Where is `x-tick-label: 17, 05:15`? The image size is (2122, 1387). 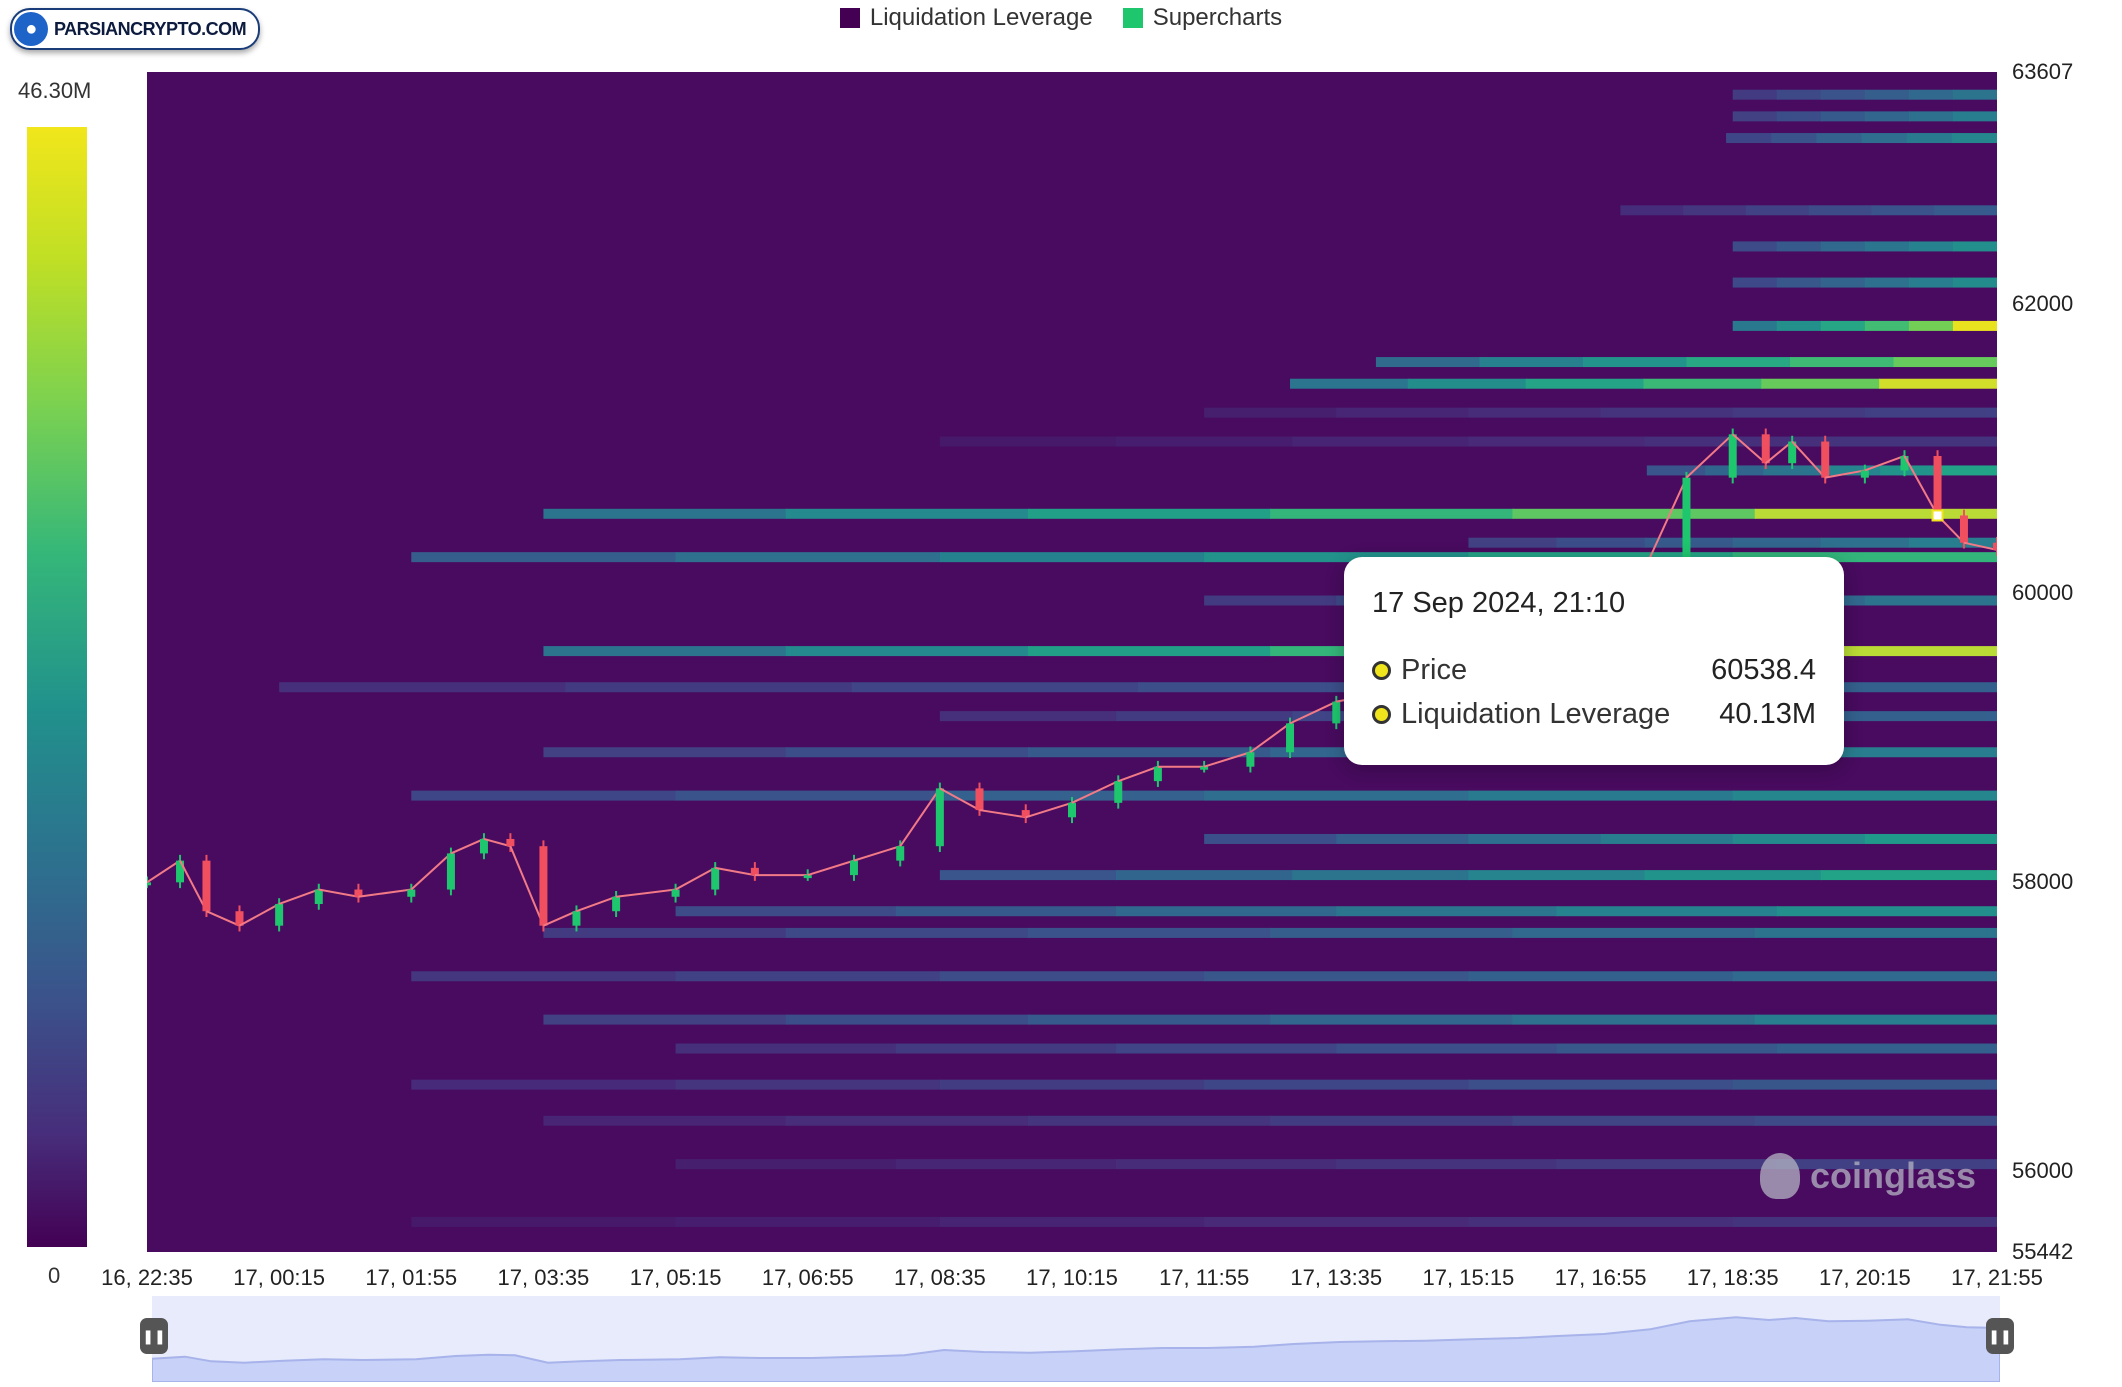
x-tick-label: 17, 05:15 is located at coordinates (675, 1277).